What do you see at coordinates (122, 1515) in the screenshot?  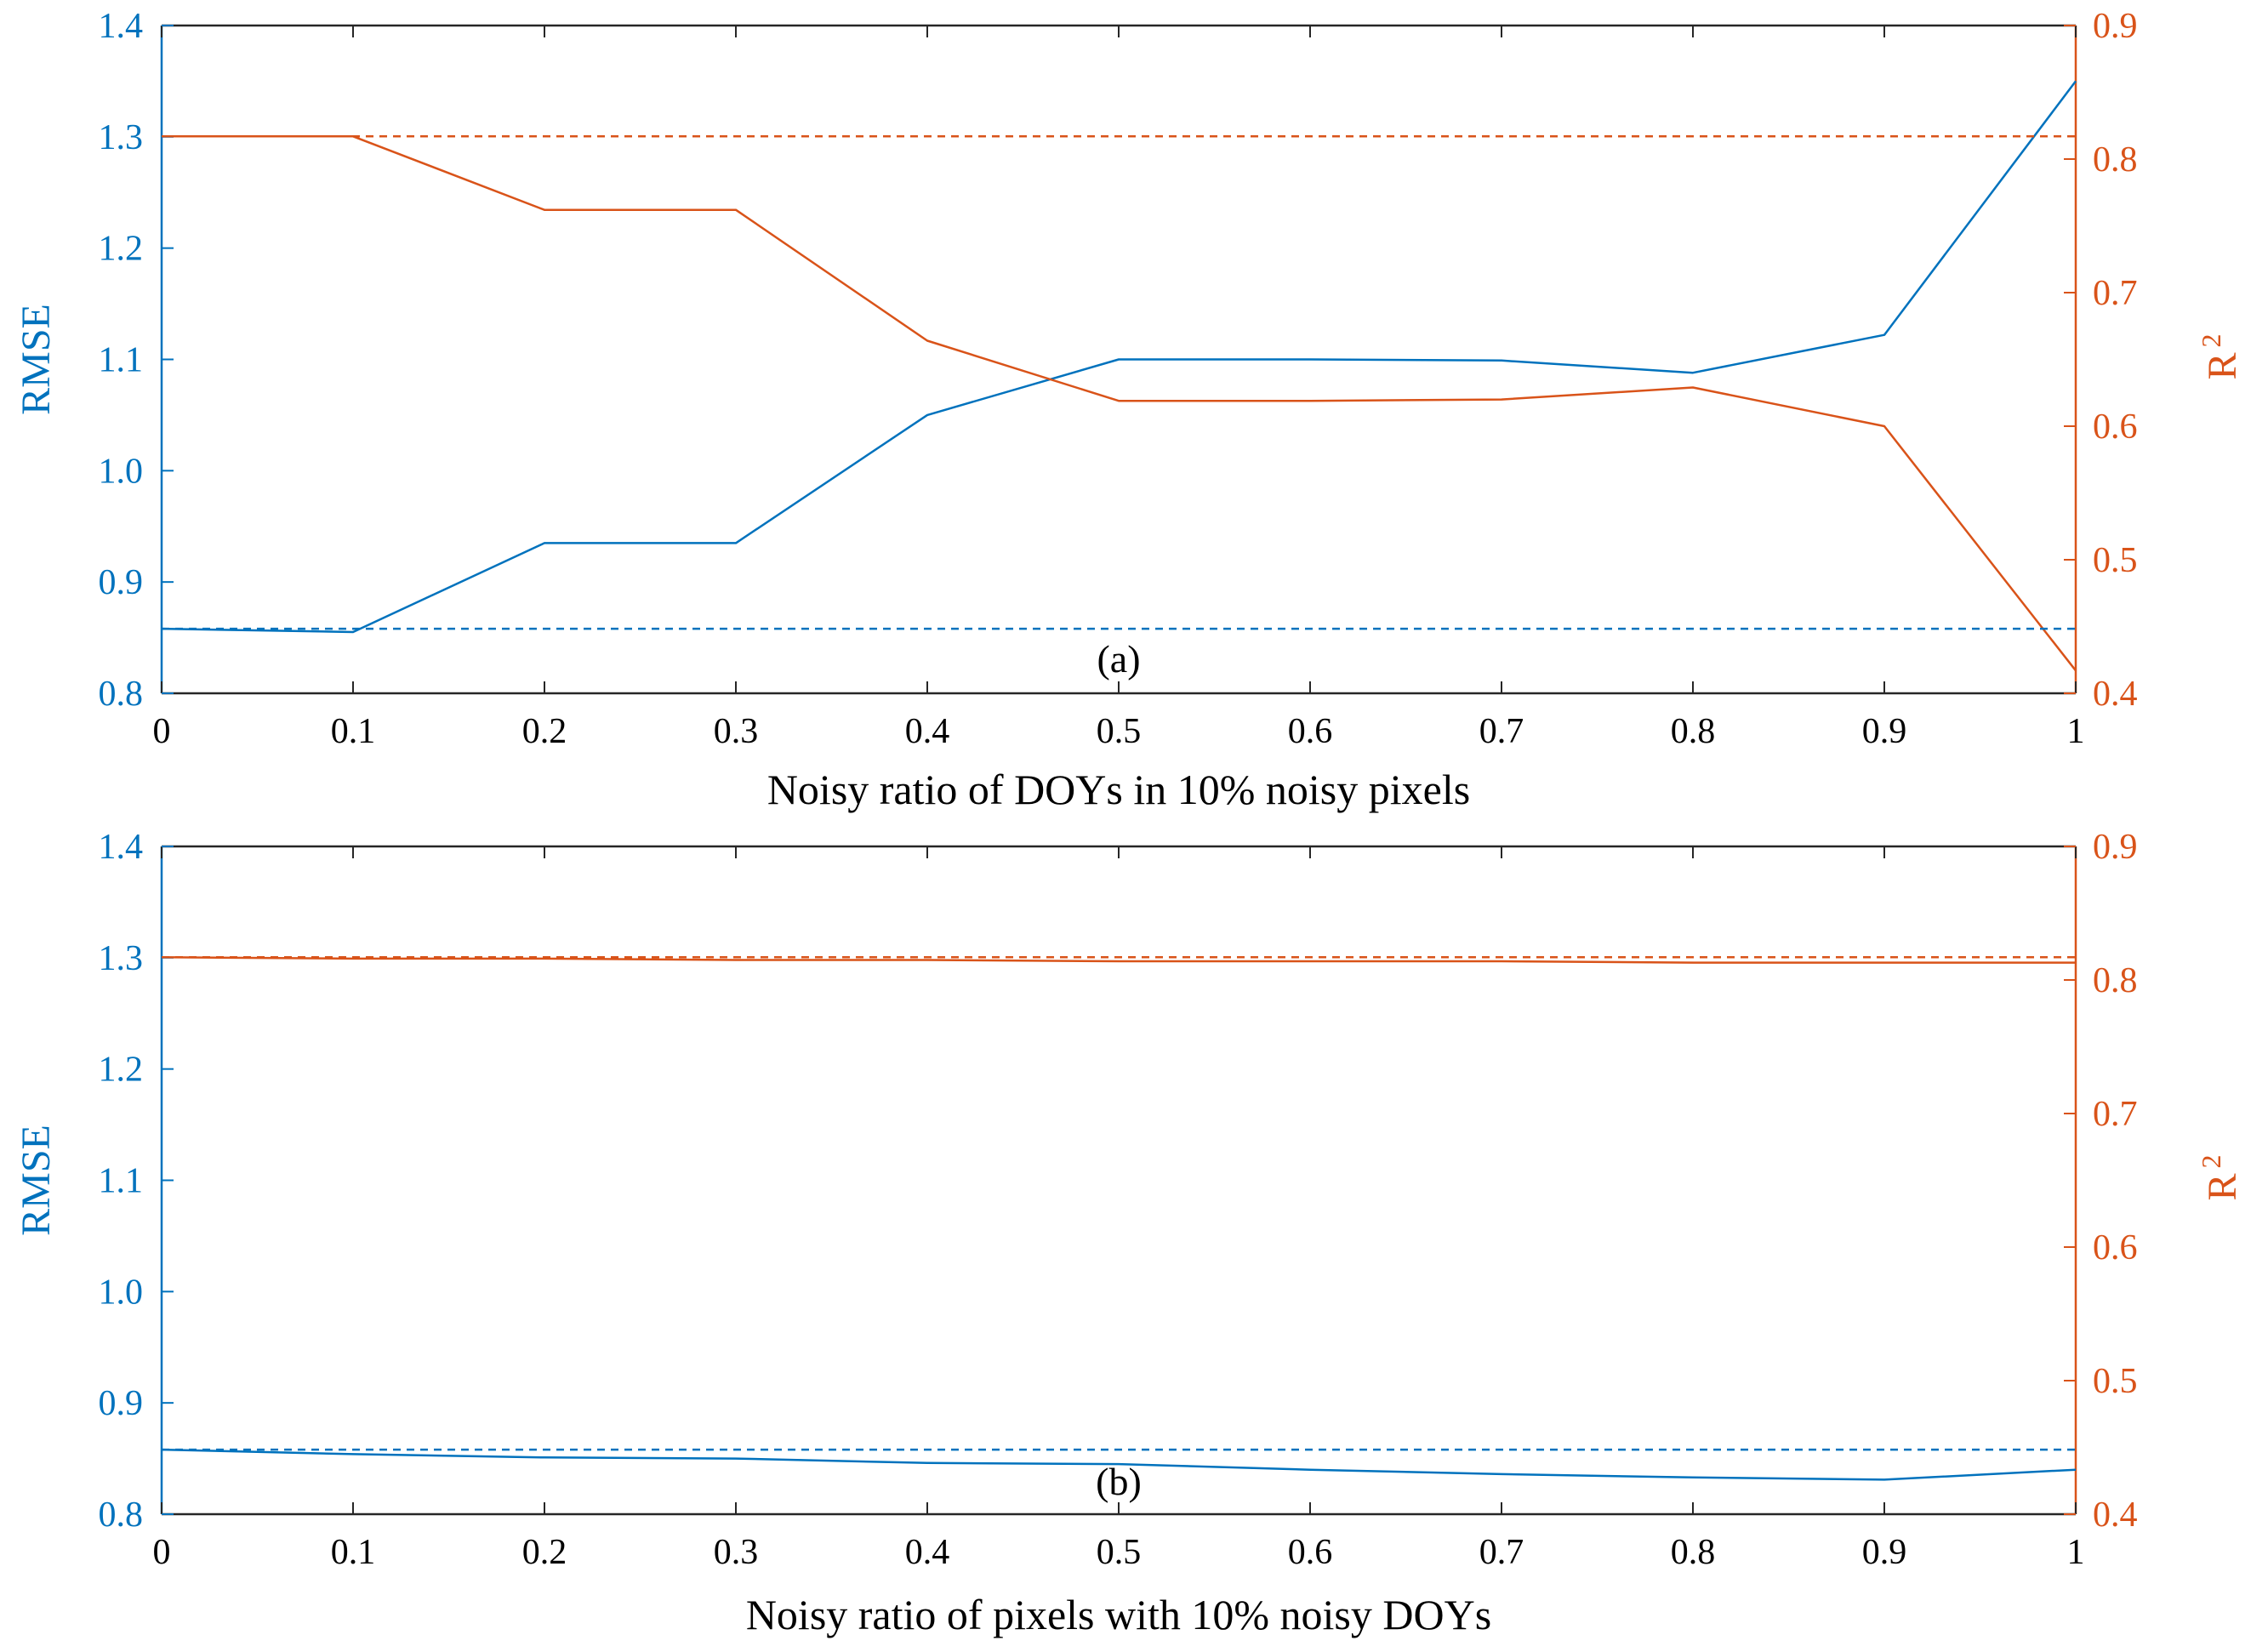 I see `panel-b-left-y-tick-label: 0.8` at bounding box center [122, 1515].